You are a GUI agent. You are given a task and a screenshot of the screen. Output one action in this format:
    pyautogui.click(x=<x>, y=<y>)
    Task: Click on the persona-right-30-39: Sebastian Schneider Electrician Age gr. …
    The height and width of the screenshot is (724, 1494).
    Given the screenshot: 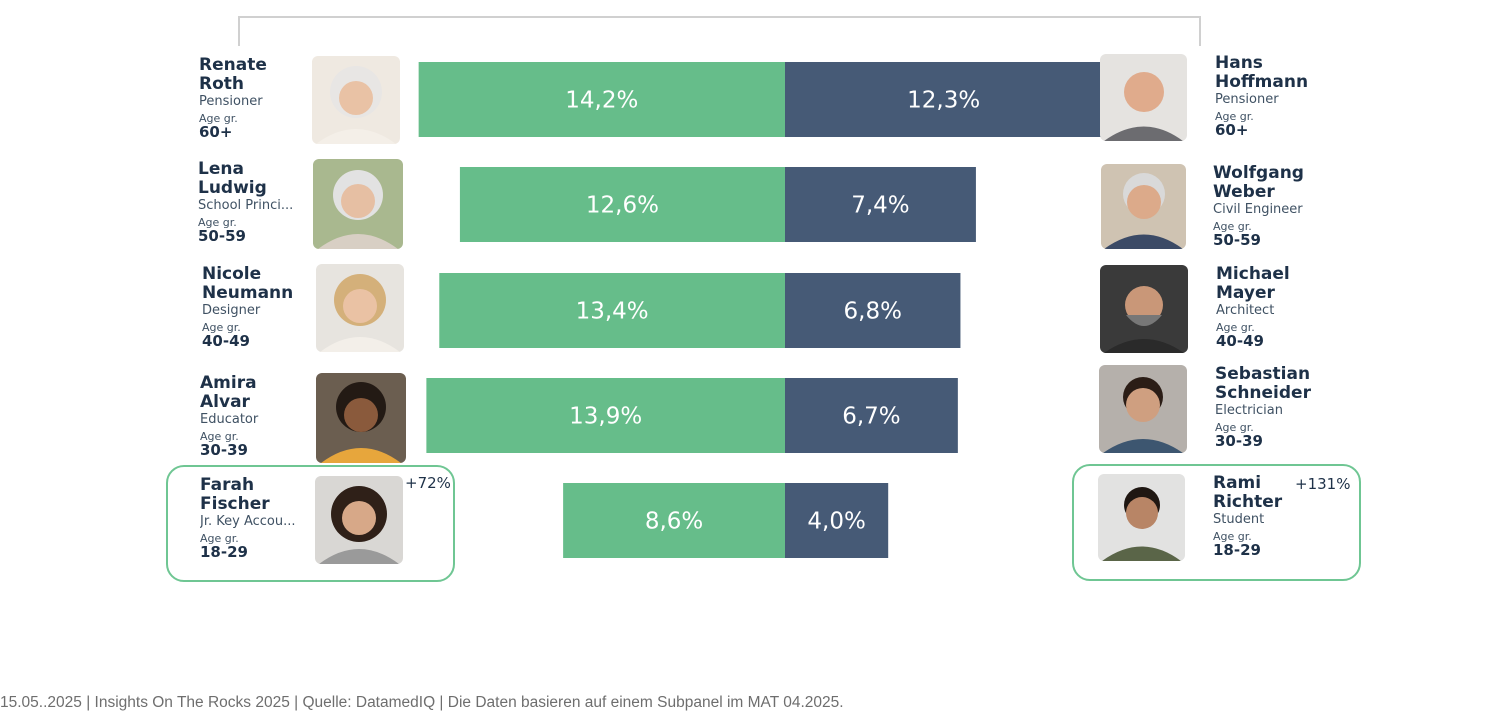 What is the action you would take?
    pyautogui.click(x=1275, y=407)
    